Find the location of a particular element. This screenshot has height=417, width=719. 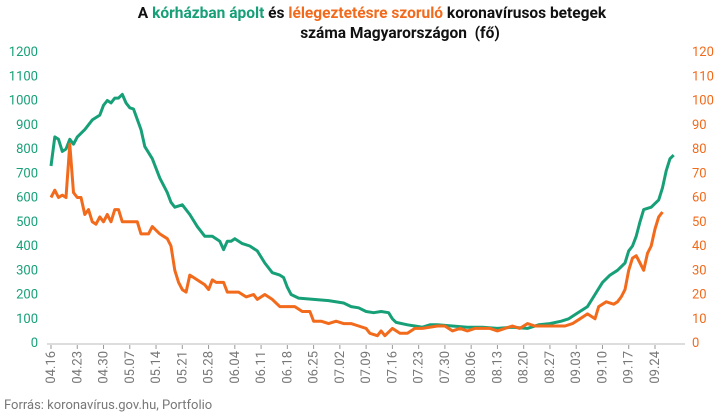

y-tick-label: 1000 is located at coordinates (23, 101).